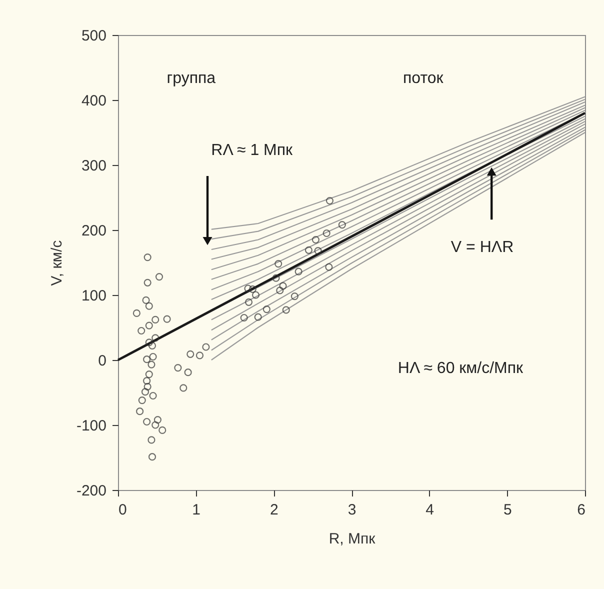 The height and width of the screenshot is (589, 604). I want to click on x-tick-label: 3, so click(352, 510).